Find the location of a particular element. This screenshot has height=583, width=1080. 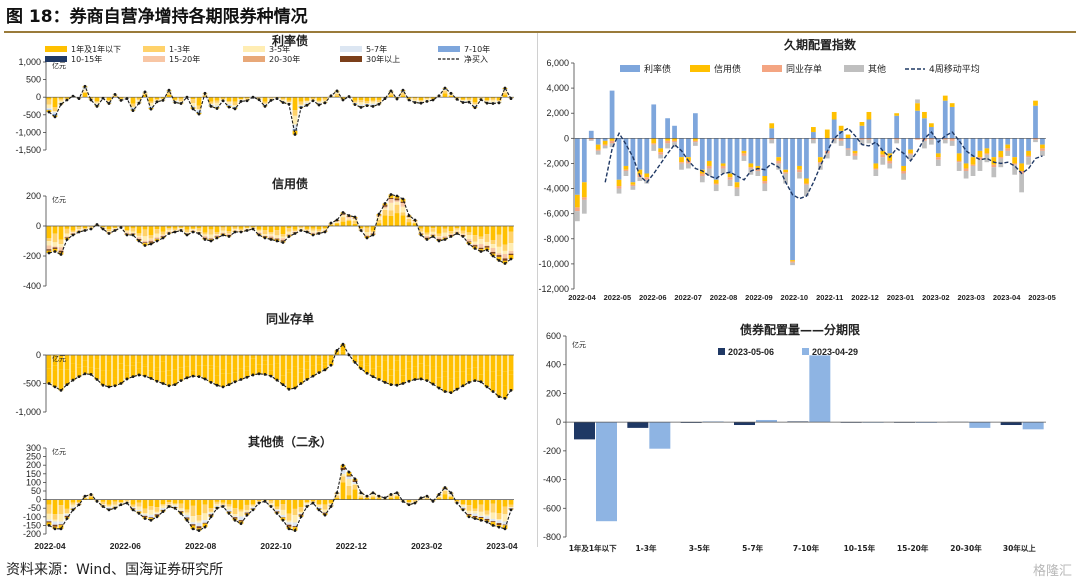

legend-label: 3-5年 is located at coordinates (279, 49).